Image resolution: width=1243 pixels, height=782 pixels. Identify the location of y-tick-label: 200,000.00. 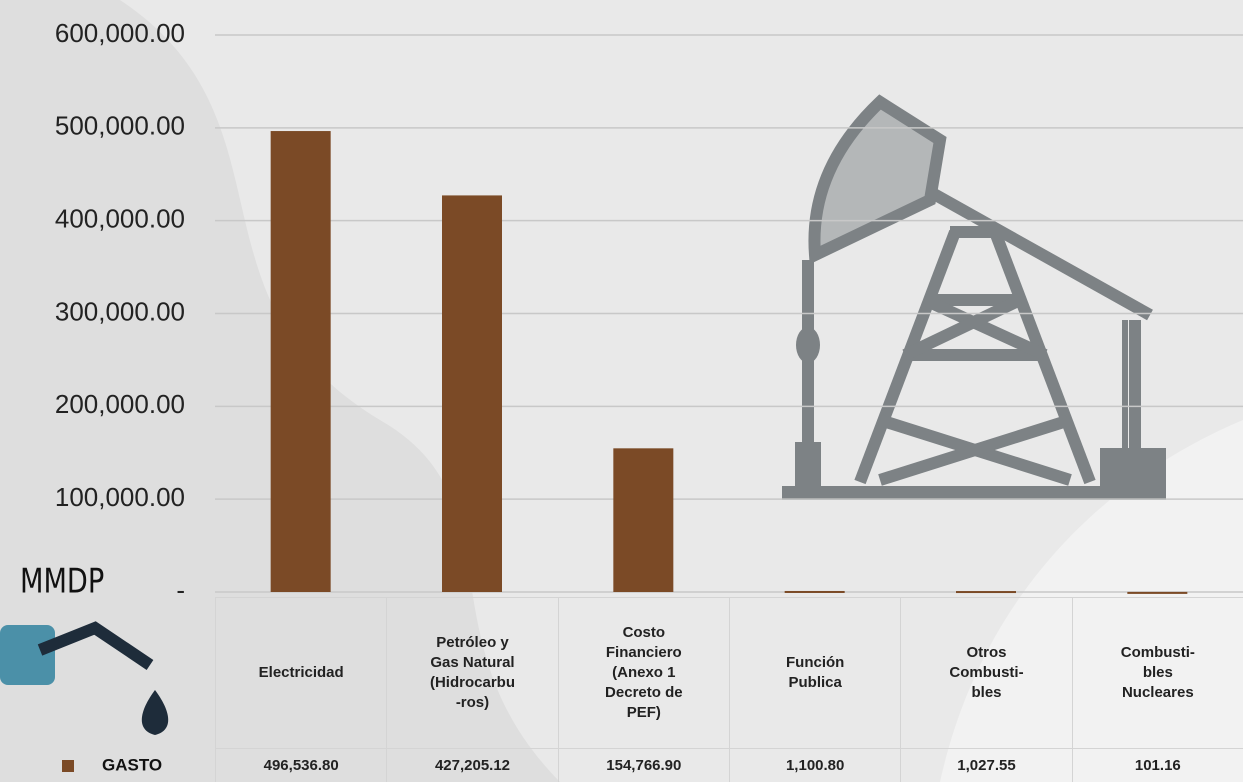
(120, 404).